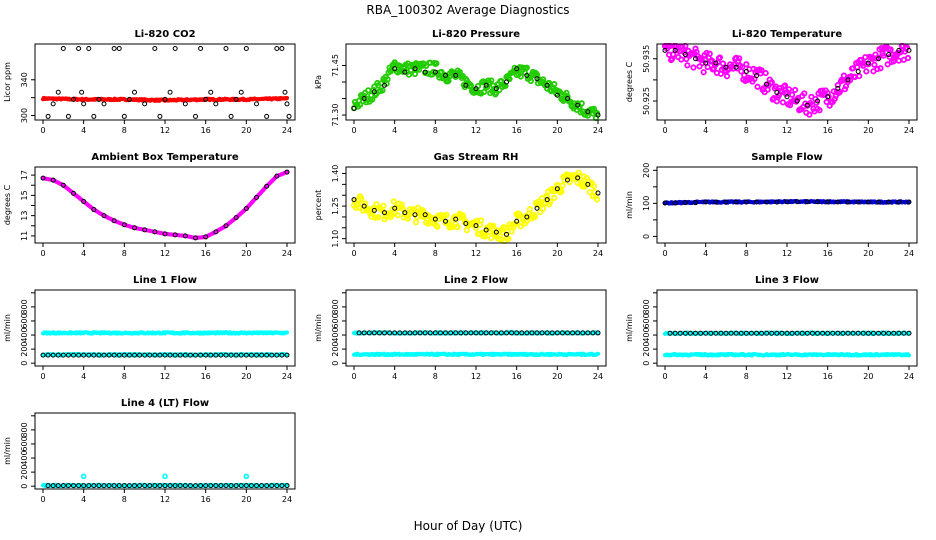 The width and height of the screenshot is (936, 540). What do you see at coordinates (287, 172) in the screenshot?
I see `ambient-box-temperature-raw-point` at bounding box center [287, 172].